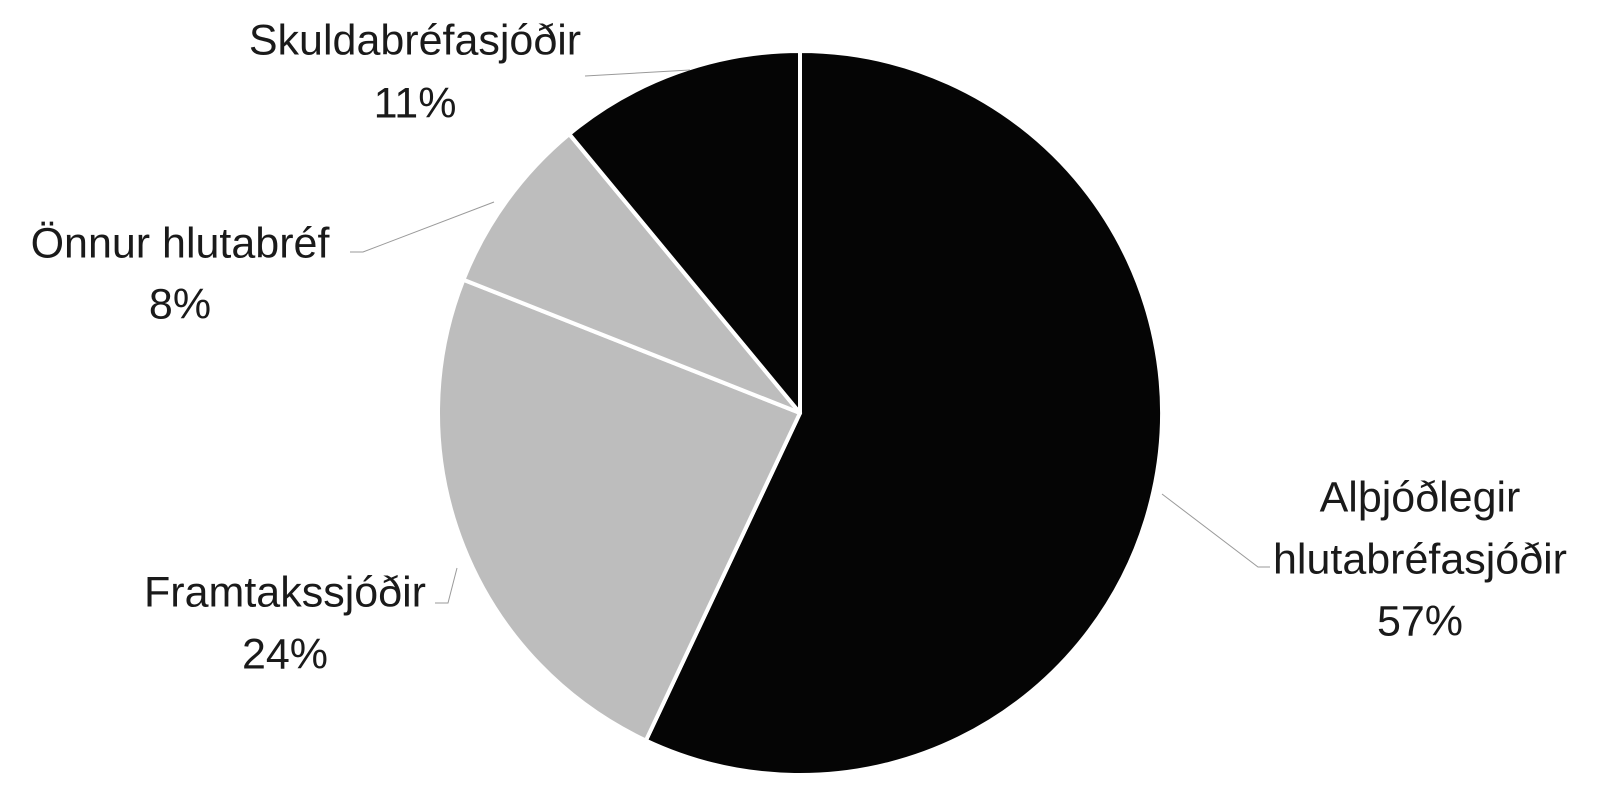 The height and width of the screenshot is (787, 1622). What do you see at coordinates (181, 243) in the screenshot?
I see `slice-label-2-line-0: Önnur hlutabréf` at bounding box center [181, 243].